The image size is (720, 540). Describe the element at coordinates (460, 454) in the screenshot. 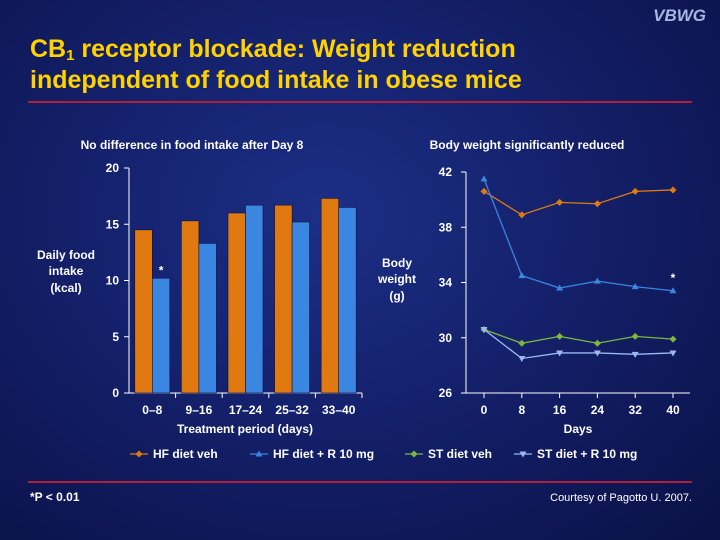

I see `legend-label: ST diet veh` at that location.